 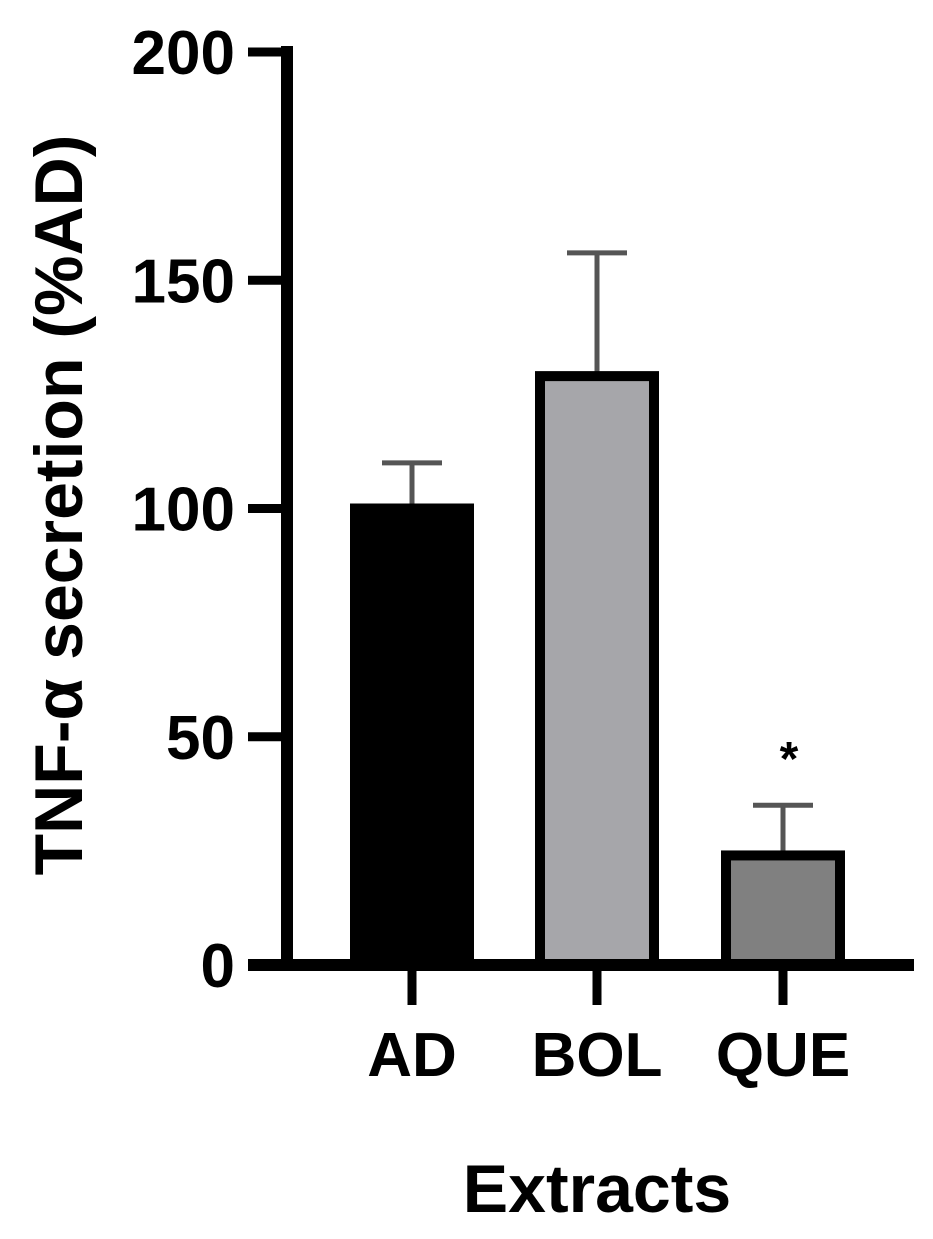 What do you see at coordinates (183, 510) in the screenshot?
I see `y-tick-label-100: 100` at bounding box center [183, 510].